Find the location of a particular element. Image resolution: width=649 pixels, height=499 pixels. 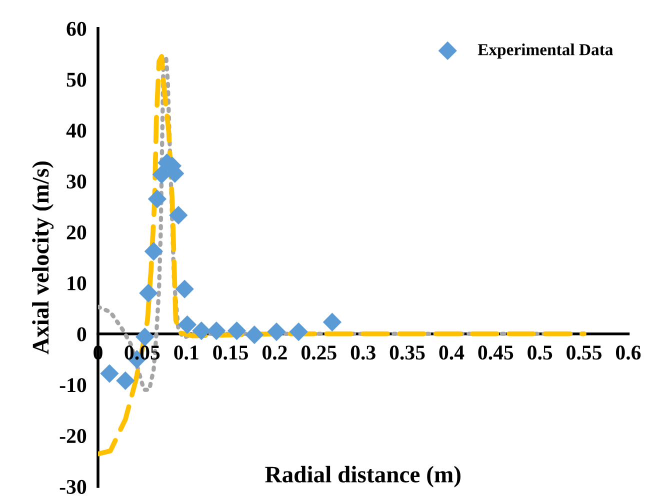

y-tick-label: -20 is located at coordinates (73, 436).